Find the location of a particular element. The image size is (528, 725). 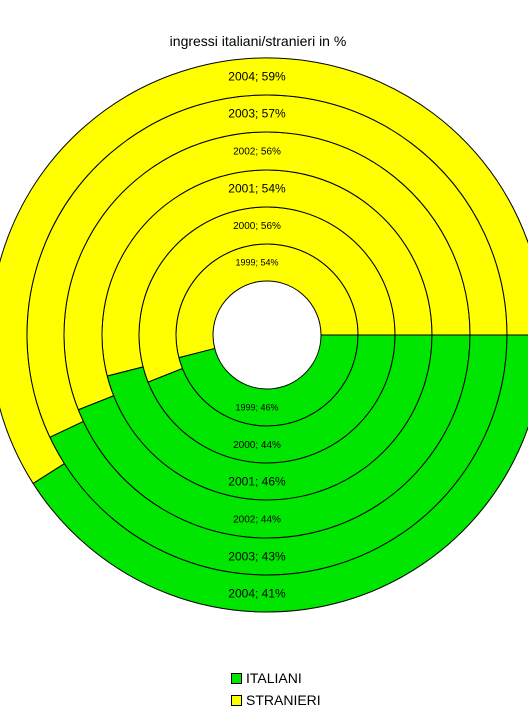

legend: ITALIANI STRANIERI is located at coordinates (276, 689).